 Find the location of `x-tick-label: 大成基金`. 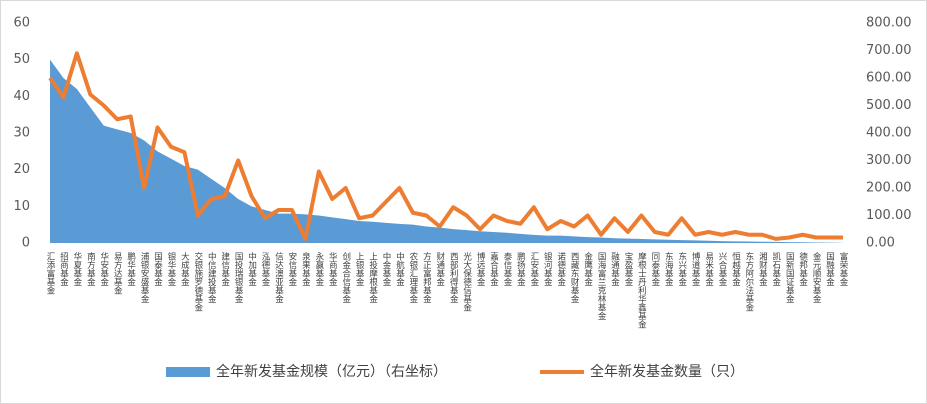

x-tick-label: 大成基金 is located at coordinates (184, 268).